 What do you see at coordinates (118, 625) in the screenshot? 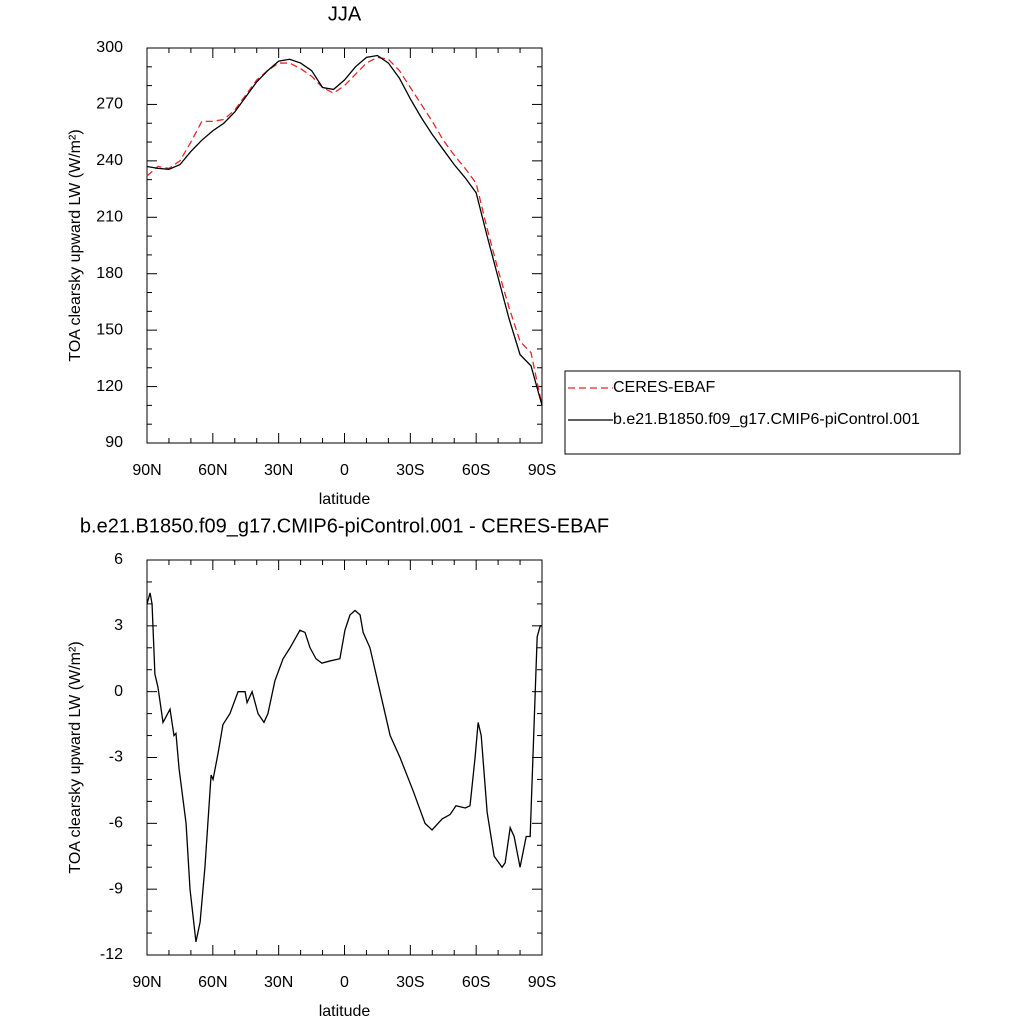
I see `y-tick-label: 3` at bounding box center [118, 625].